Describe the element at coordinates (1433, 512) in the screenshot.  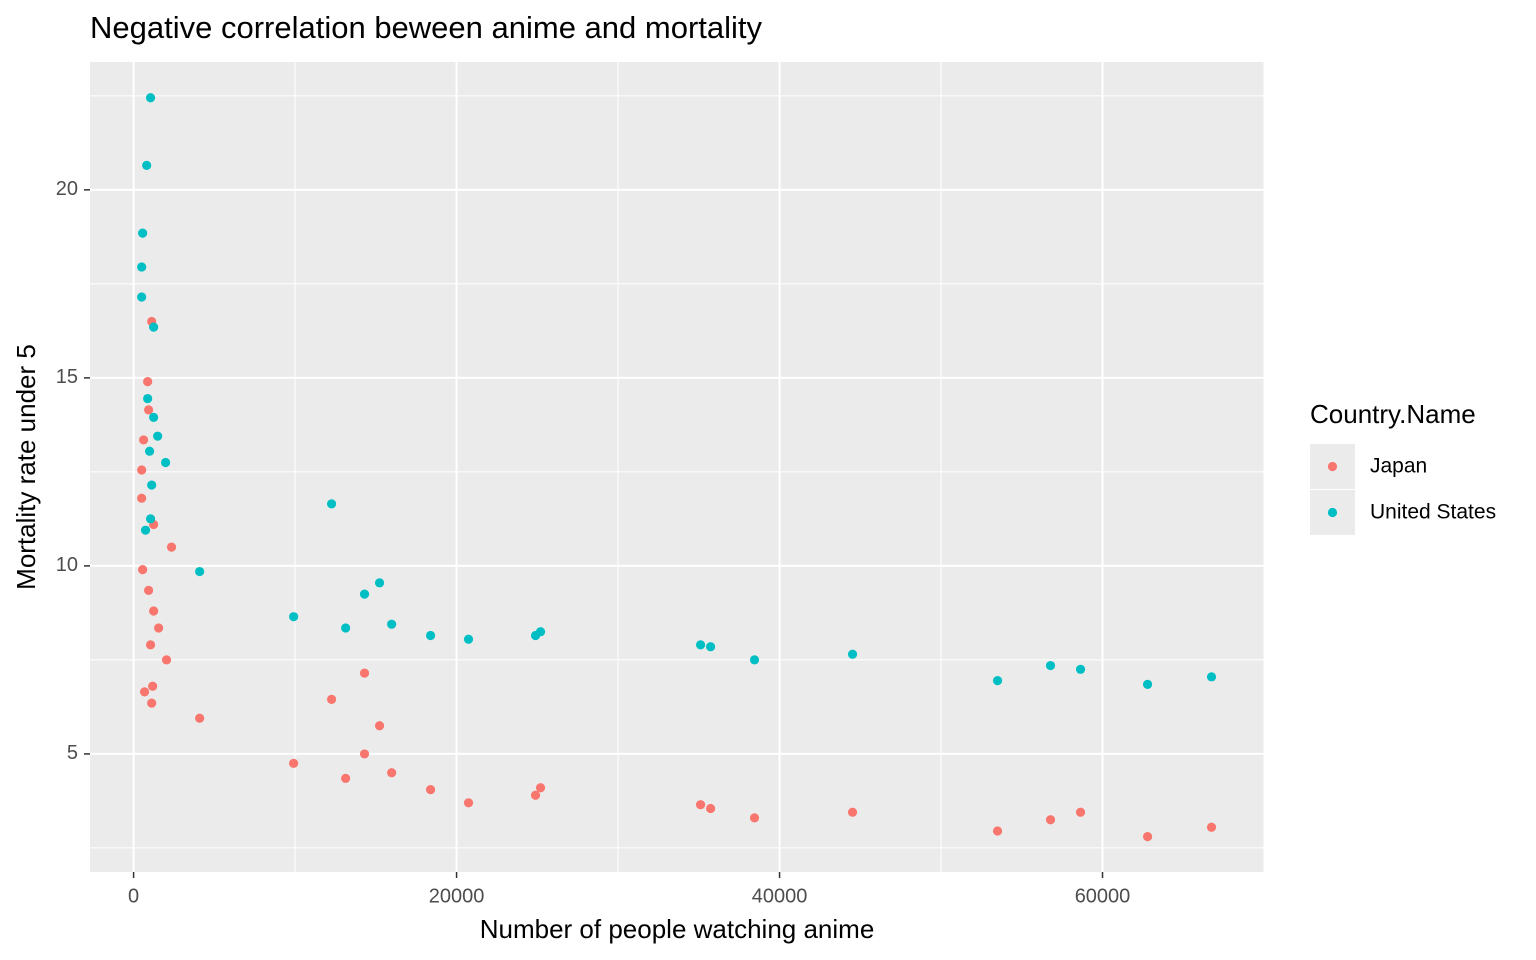
I see `legend-label: United States` at that location.